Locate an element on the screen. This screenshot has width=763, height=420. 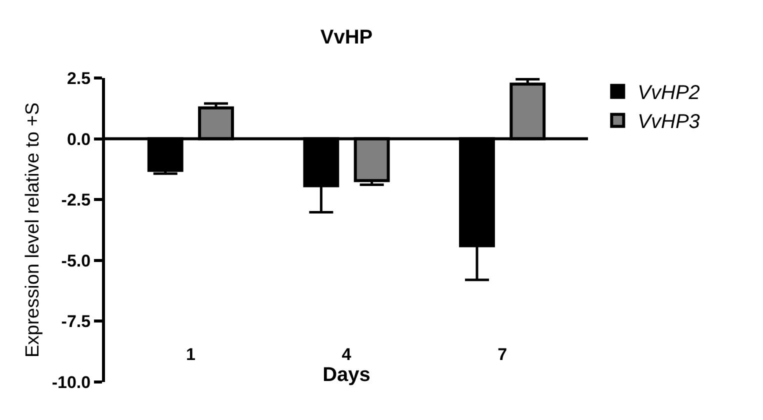
legend-label: VvHP2 is located at coordinates (669, 93).